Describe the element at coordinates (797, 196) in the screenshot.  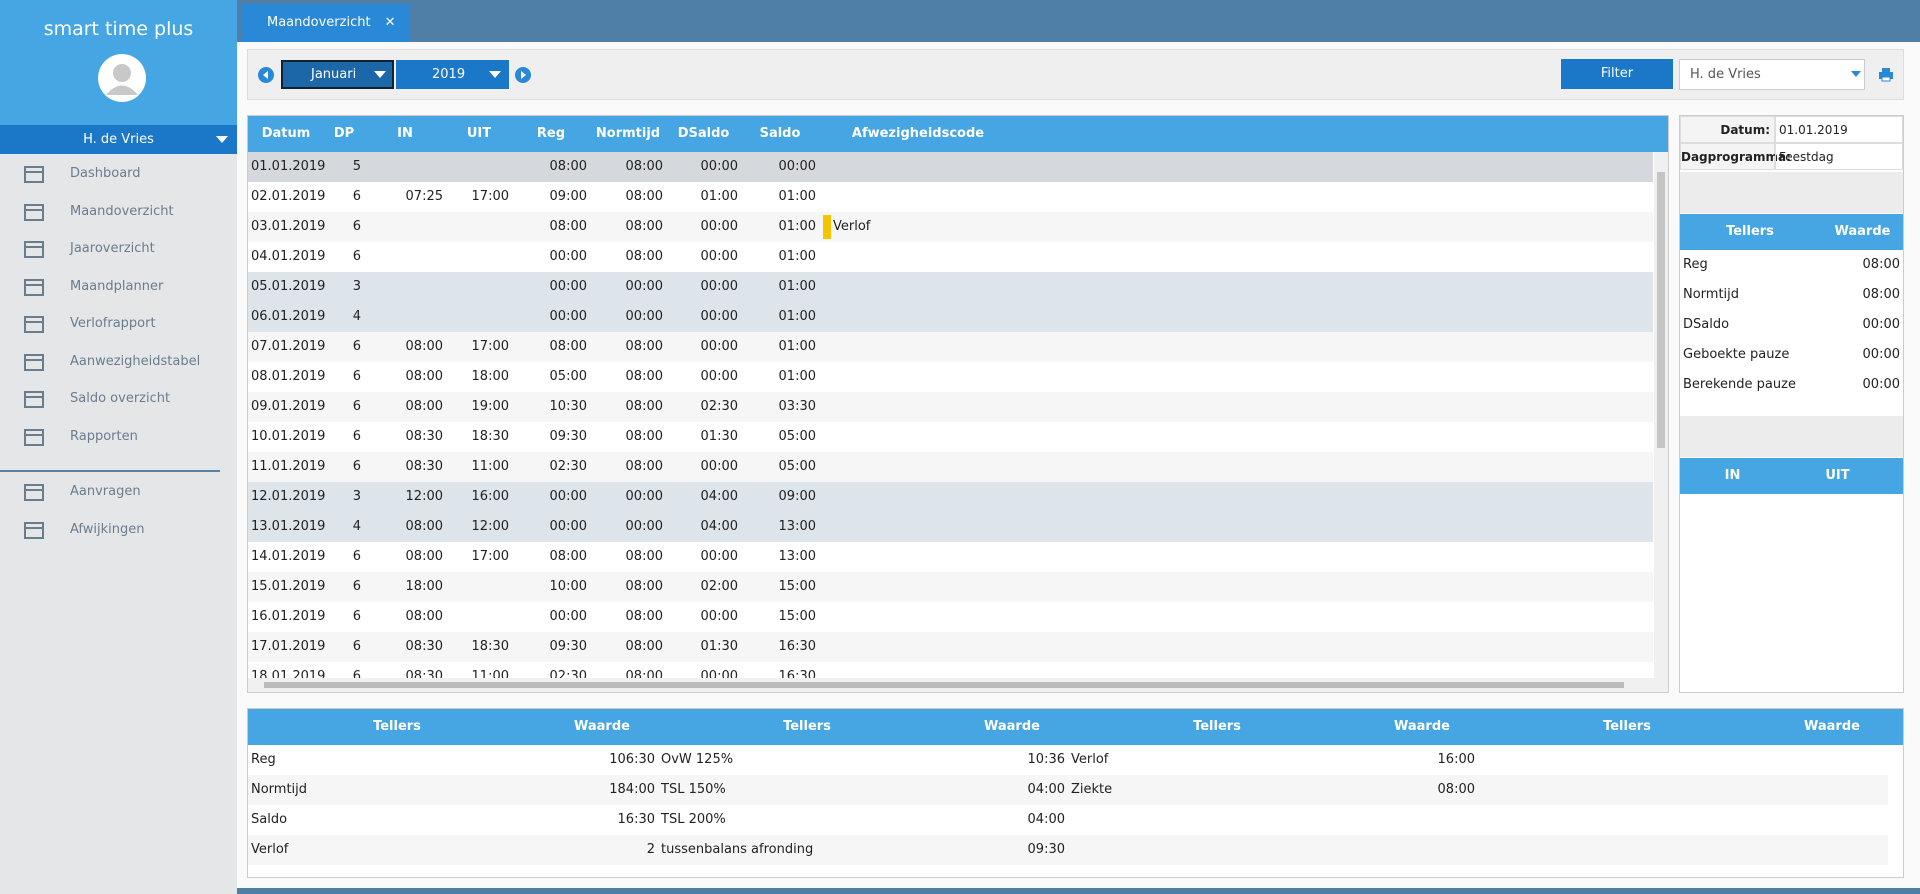
I see `table-cell: 01:00` at that location.